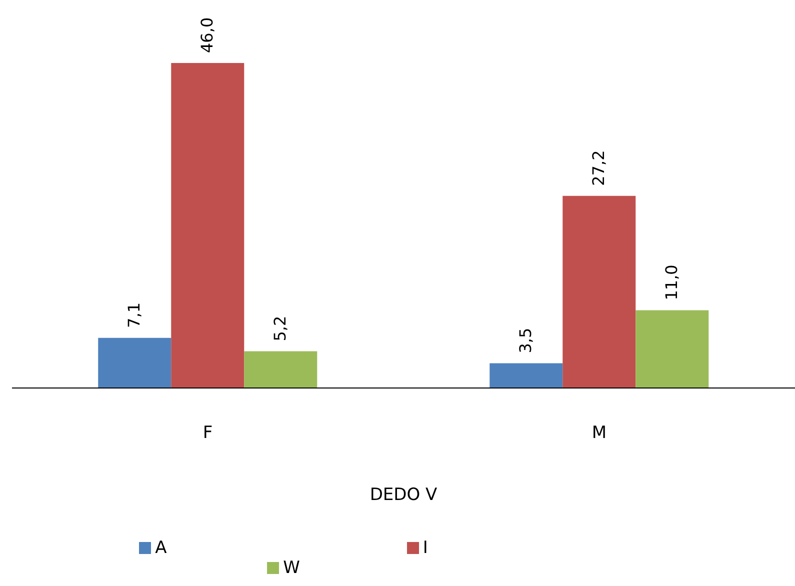 The height and width of the screenshot is (586, 795). I want to click on legend-label: I, so click(425, 548).